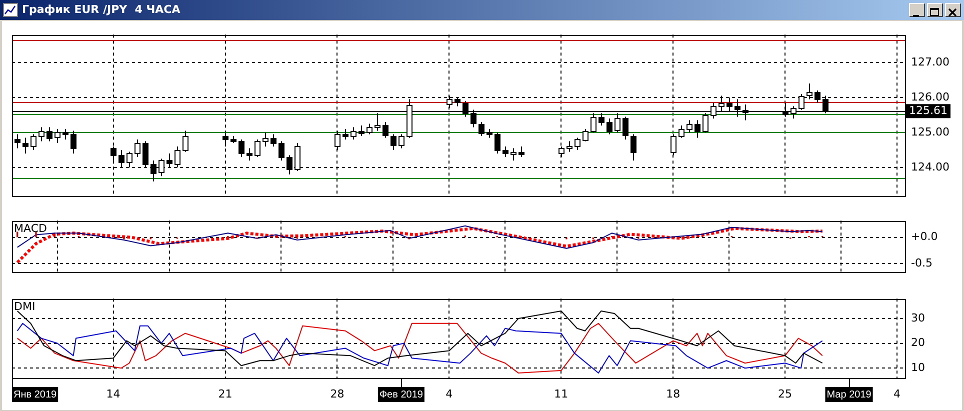 This screenshot has height=411, width=964. What do you see at coordinates (930, 97) in the screenshot?
I see `y-tick-label: 126.00` at bounding box center [930, 97].